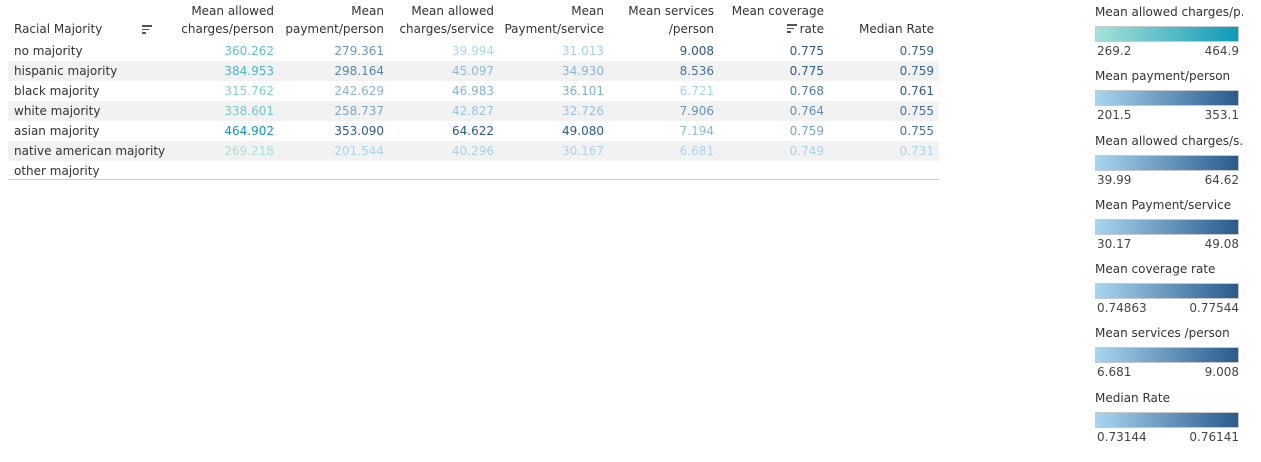  What do you see at coordinates (58, 29) in the screenshot?
I see `header-racial-majority: Racial Majority` at bounding box center [58, 29].